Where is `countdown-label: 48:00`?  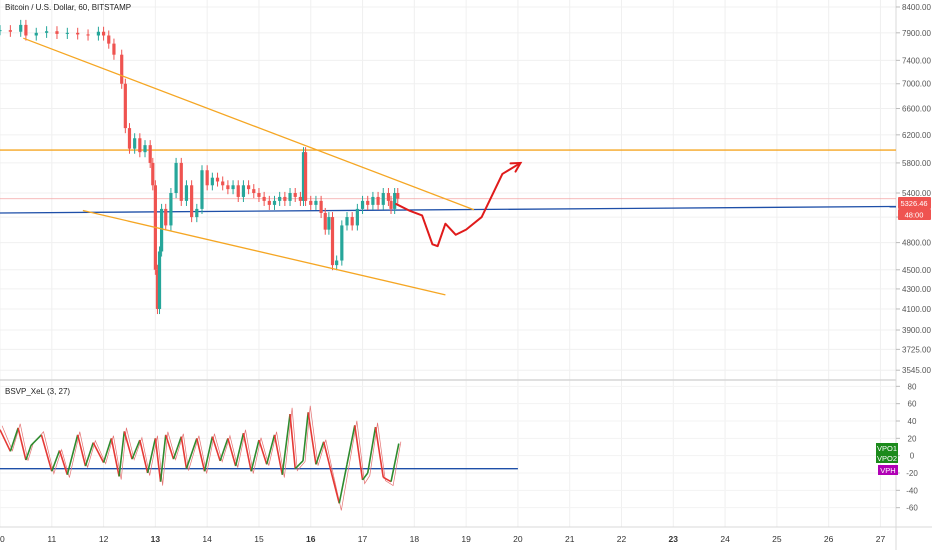 countdown-label: 48:00 is located at coordinates (914, 215).